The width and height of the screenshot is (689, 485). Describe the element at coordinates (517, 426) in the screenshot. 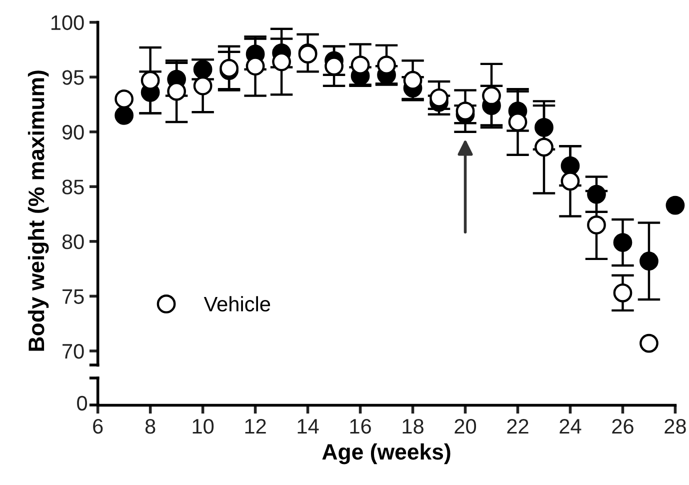

I see `x-tick-label: 22` at that location.